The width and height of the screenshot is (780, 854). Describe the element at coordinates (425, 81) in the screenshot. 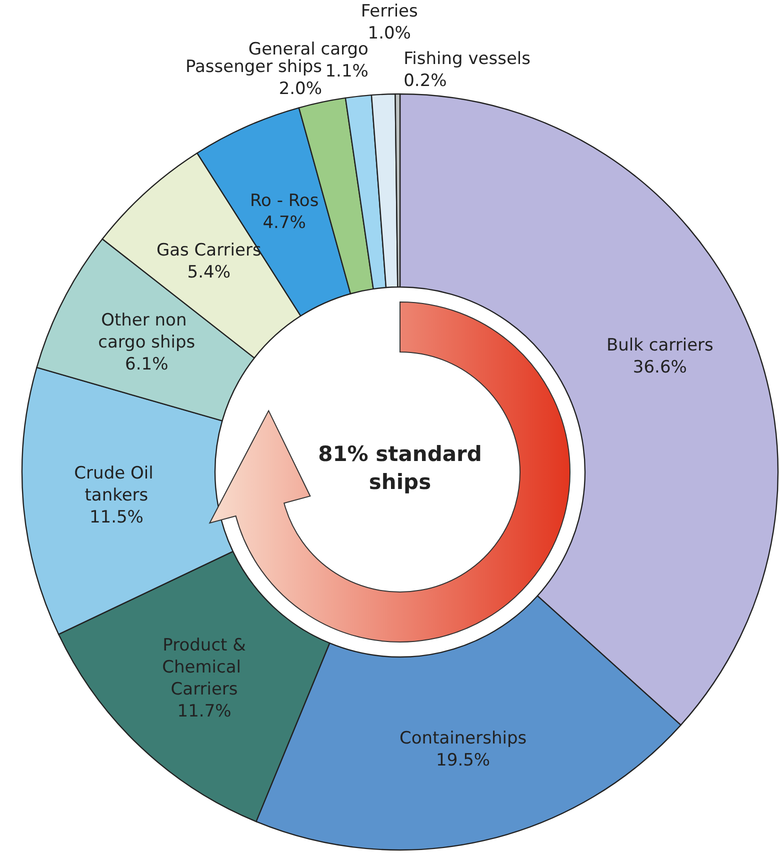

I see `data-label: 0.2%` at that location.